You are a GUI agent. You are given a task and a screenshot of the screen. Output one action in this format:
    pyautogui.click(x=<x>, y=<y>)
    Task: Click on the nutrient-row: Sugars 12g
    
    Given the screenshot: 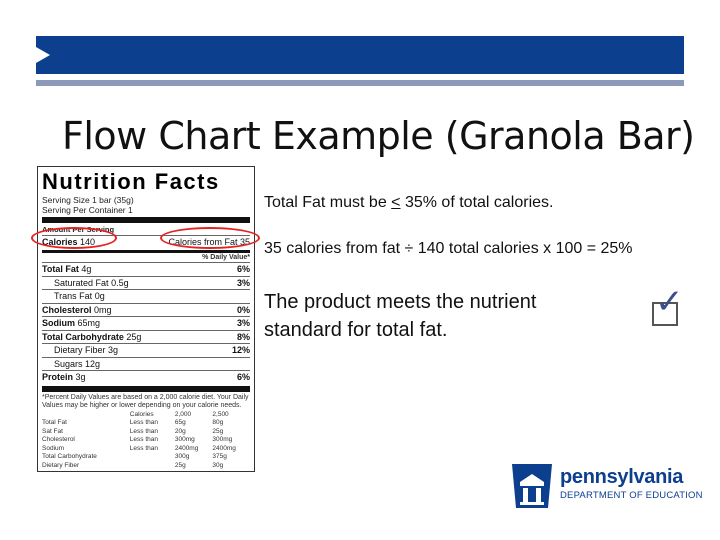 What is the action you would take?
    pyautogui.click(x=146, y=363)
    